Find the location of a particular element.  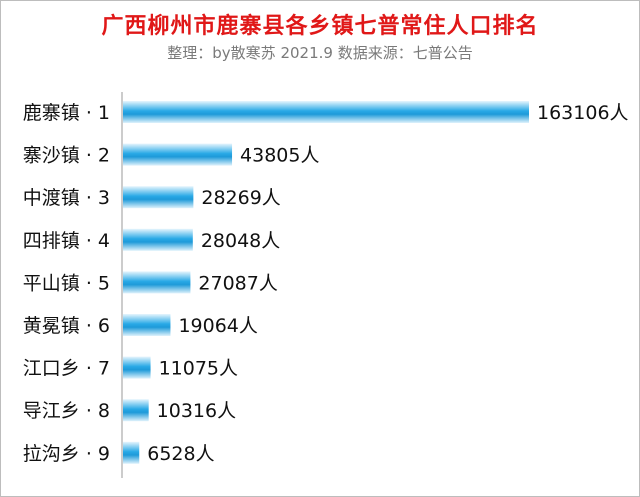

category-label: 平山镇 · 5 is located at coordinates (66, 283).